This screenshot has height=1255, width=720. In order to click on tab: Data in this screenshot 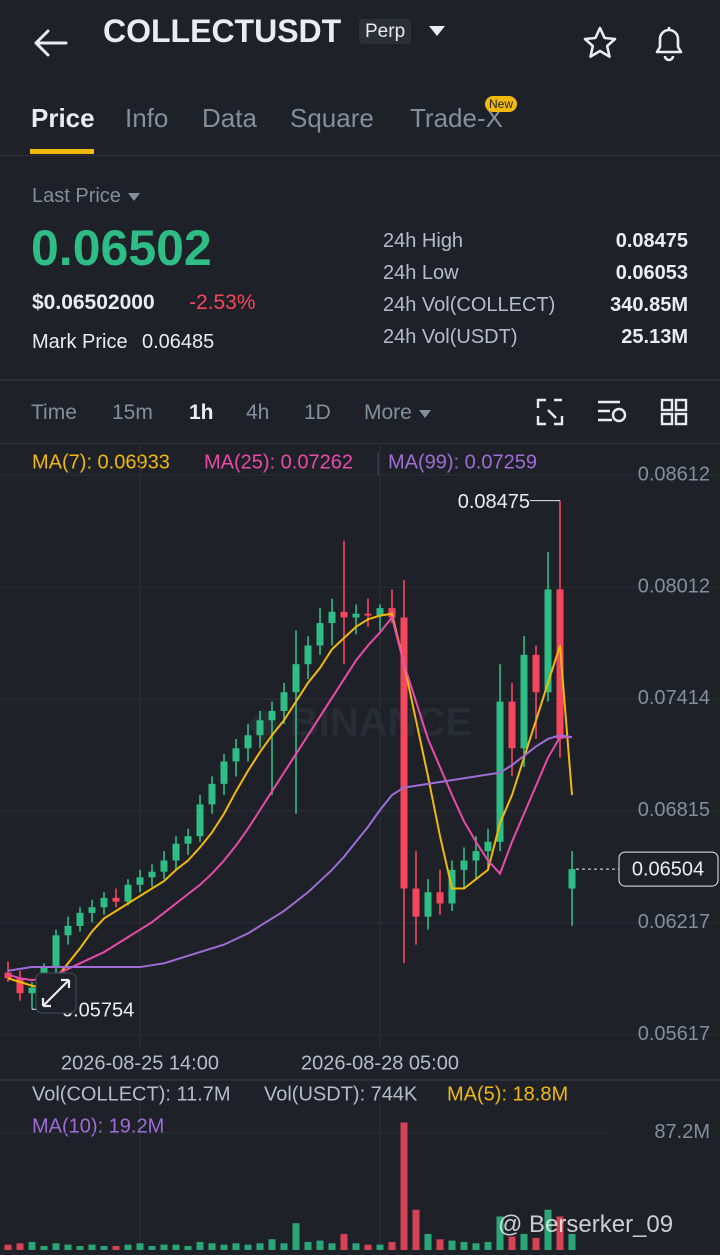, I will do `click(229, 118)`.